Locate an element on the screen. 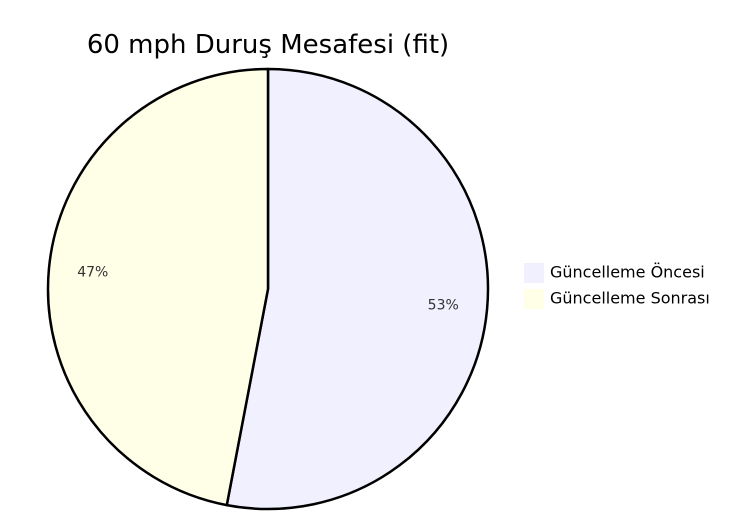 The image size is (730, 529). pie-slice-label-2: 47% is located at coordinates (92, 272).